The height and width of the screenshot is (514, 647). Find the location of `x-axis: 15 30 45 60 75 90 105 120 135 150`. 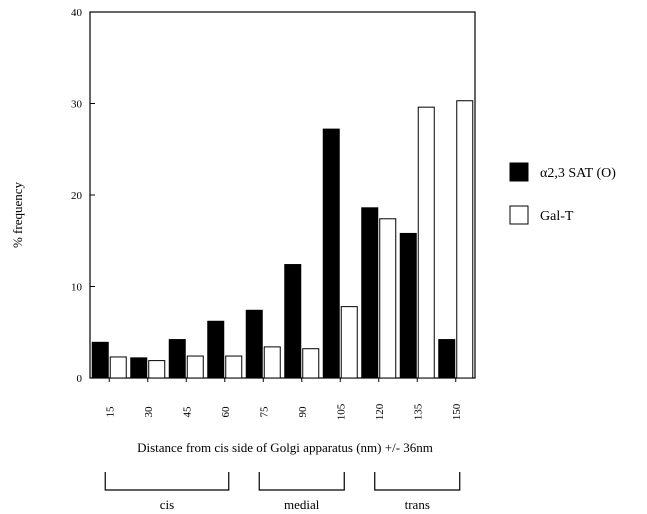

x-axis: 15 30 45 60 75 90 105 120 135 150 is located at coordinates (283, 399).